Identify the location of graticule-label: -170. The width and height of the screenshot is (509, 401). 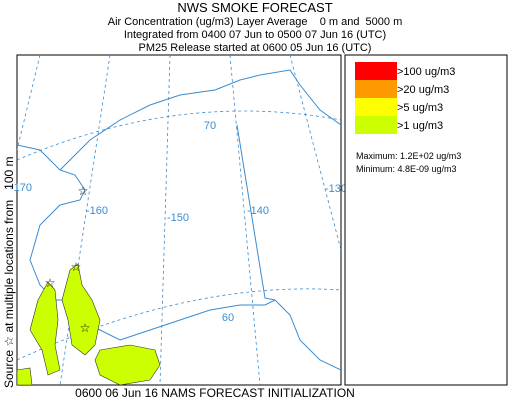
(21, 188).